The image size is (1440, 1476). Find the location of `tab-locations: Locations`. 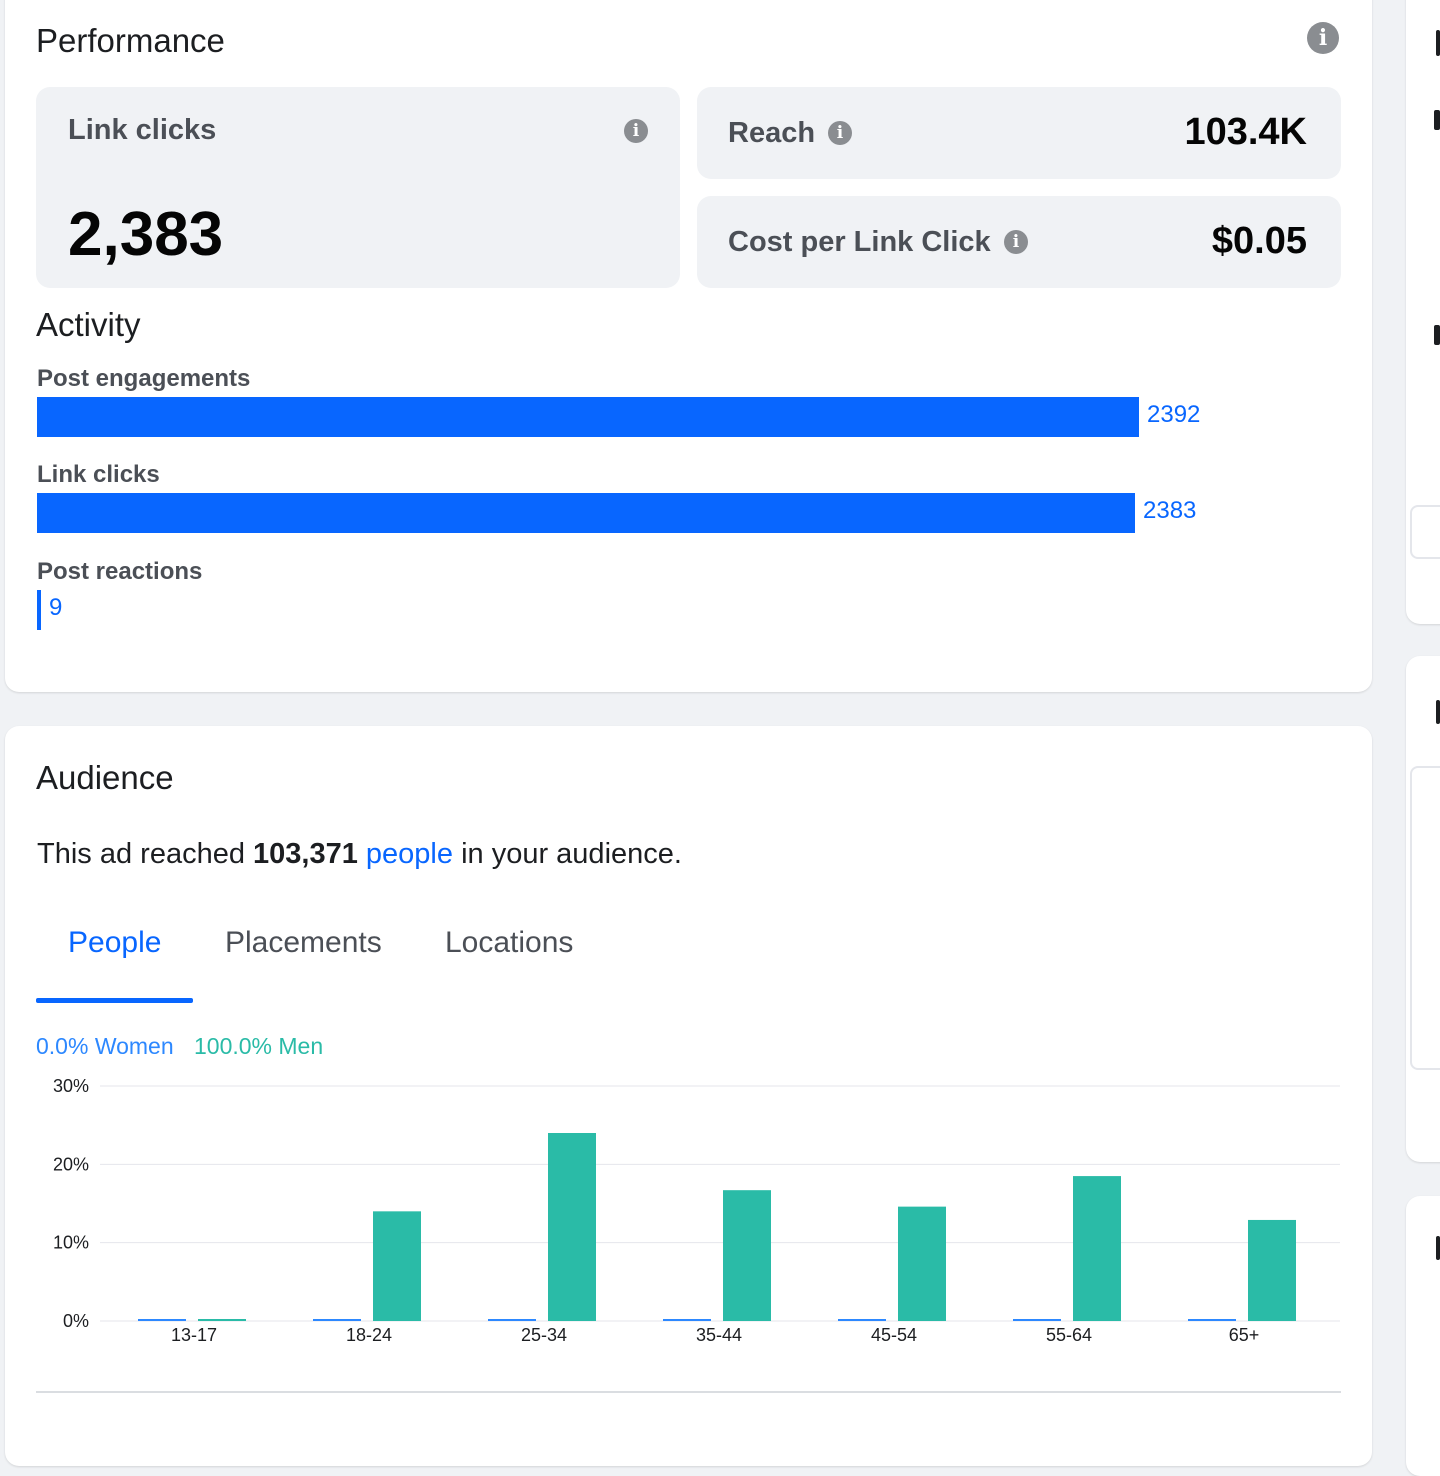

tab-locations: Locations is located at coordinates (509, 942).